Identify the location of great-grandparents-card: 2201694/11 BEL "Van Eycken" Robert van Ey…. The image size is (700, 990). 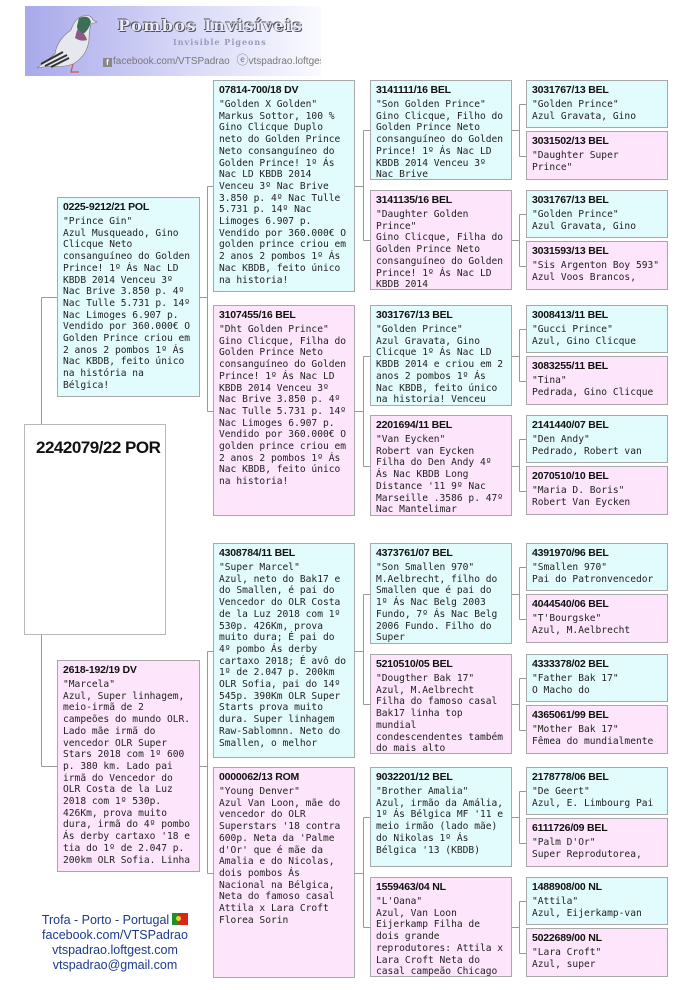
(441, 465).